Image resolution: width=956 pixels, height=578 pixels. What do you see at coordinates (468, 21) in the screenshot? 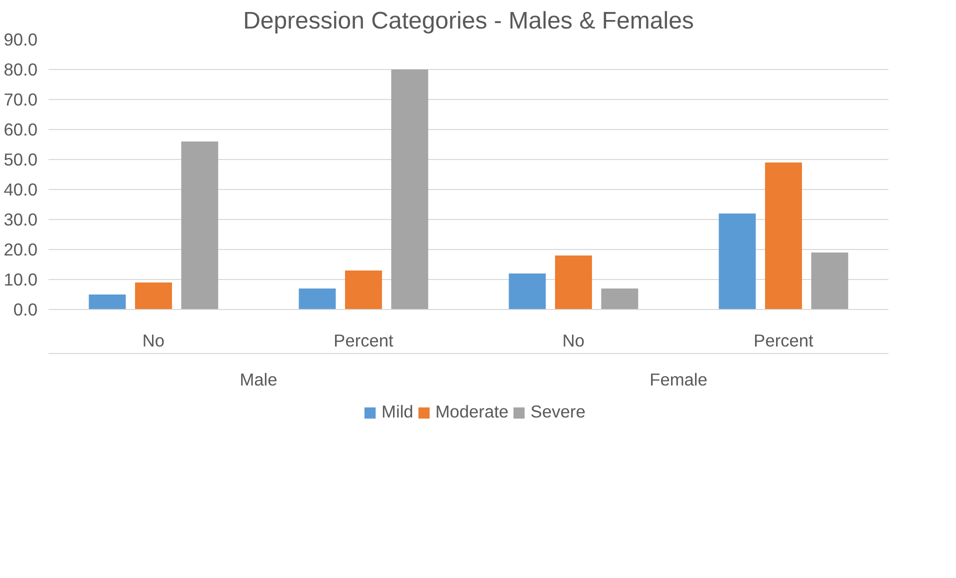
I see `chart-title: Depression Categories - Males & Females` at bounding box center [468, 21].